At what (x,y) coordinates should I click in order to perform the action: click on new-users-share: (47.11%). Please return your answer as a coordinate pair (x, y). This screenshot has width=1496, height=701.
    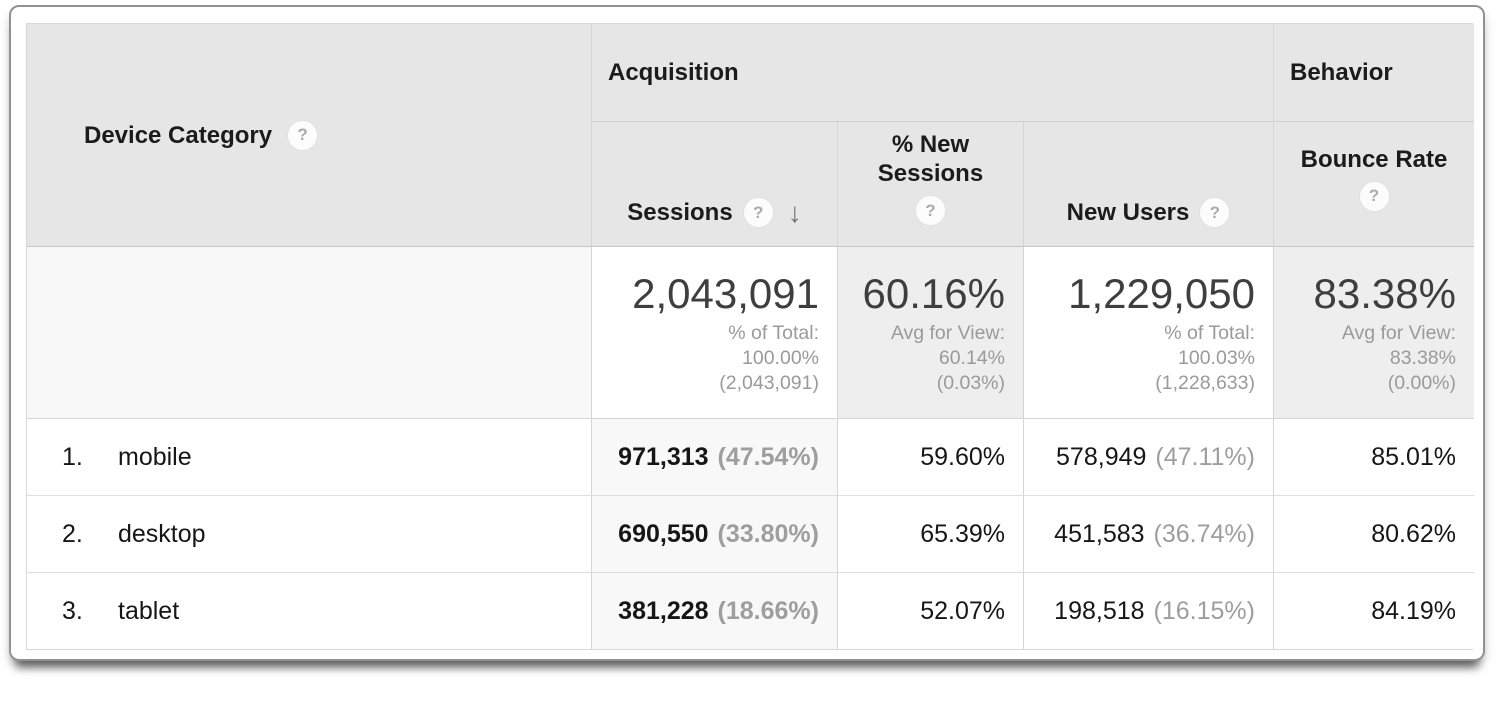
    Looking at the image, I should click on (1205, 456).